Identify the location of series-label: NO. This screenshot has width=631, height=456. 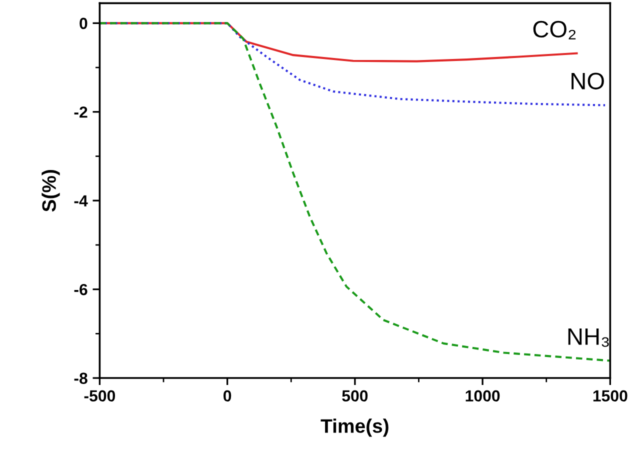
(588, 81).